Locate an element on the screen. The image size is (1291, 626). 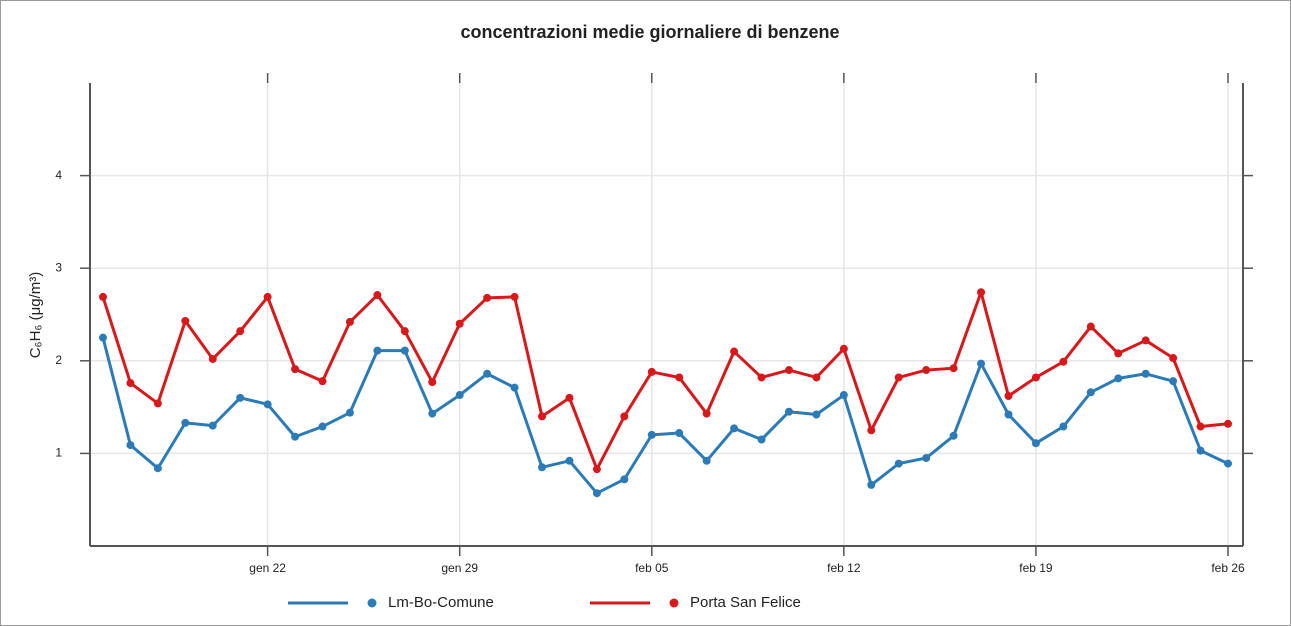
legend-label: Lm-Bo-Comune is located at coordinates (441, 602).